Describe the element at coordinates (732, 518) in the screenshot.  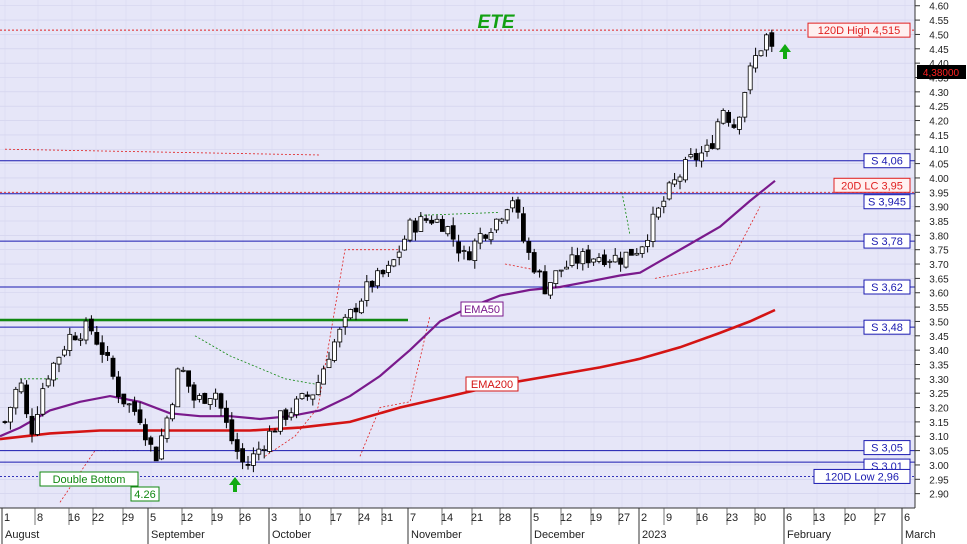
I see `x-tick-label: 23` at that location.